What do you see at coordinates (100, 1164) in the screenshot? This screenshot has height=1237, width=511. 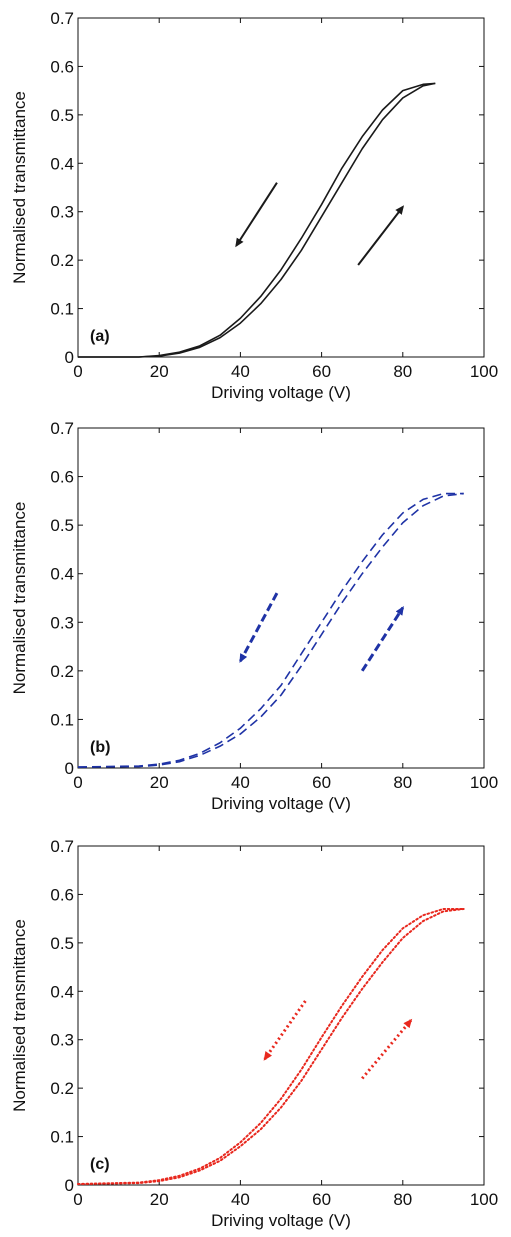 I see `panel-label: (c)` at bounding box center [100, 1164].